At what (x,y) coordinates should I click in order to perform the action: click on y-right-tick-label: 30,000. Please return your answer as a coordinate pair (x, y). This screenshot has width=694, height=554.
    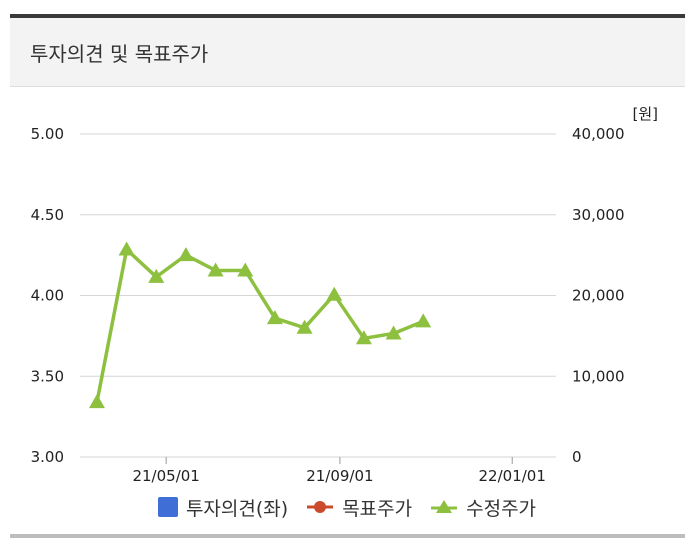
    Looking at the image, I should click on (598, 215).